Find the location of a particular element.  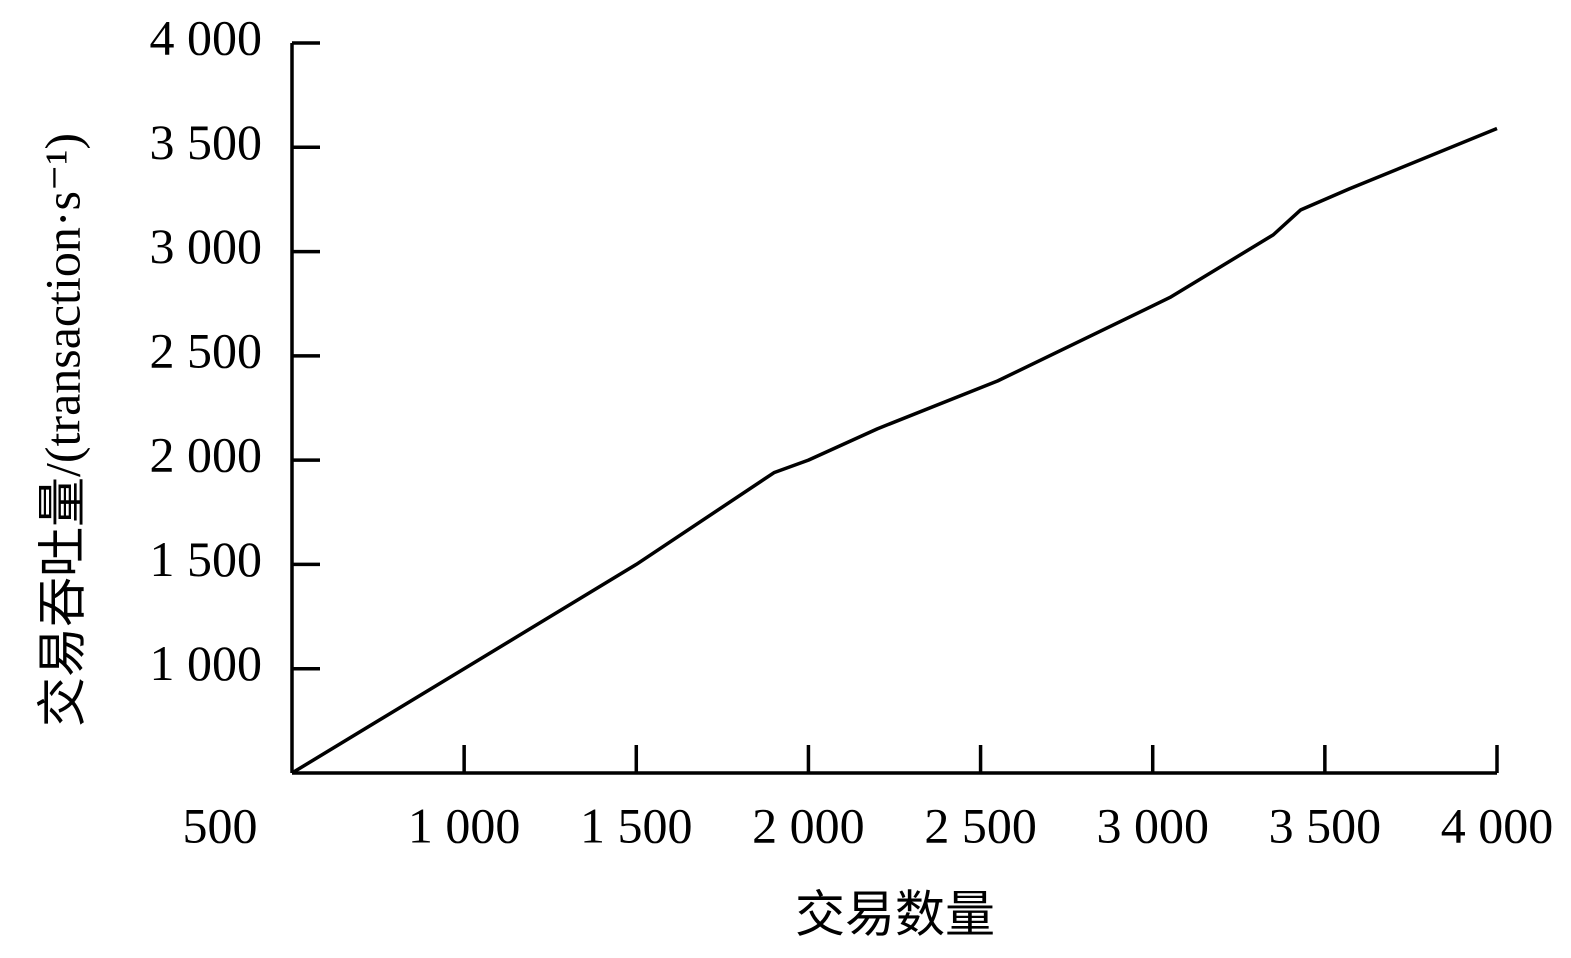

y-tick-label: 3 000 is located at coordinates (206, 246).